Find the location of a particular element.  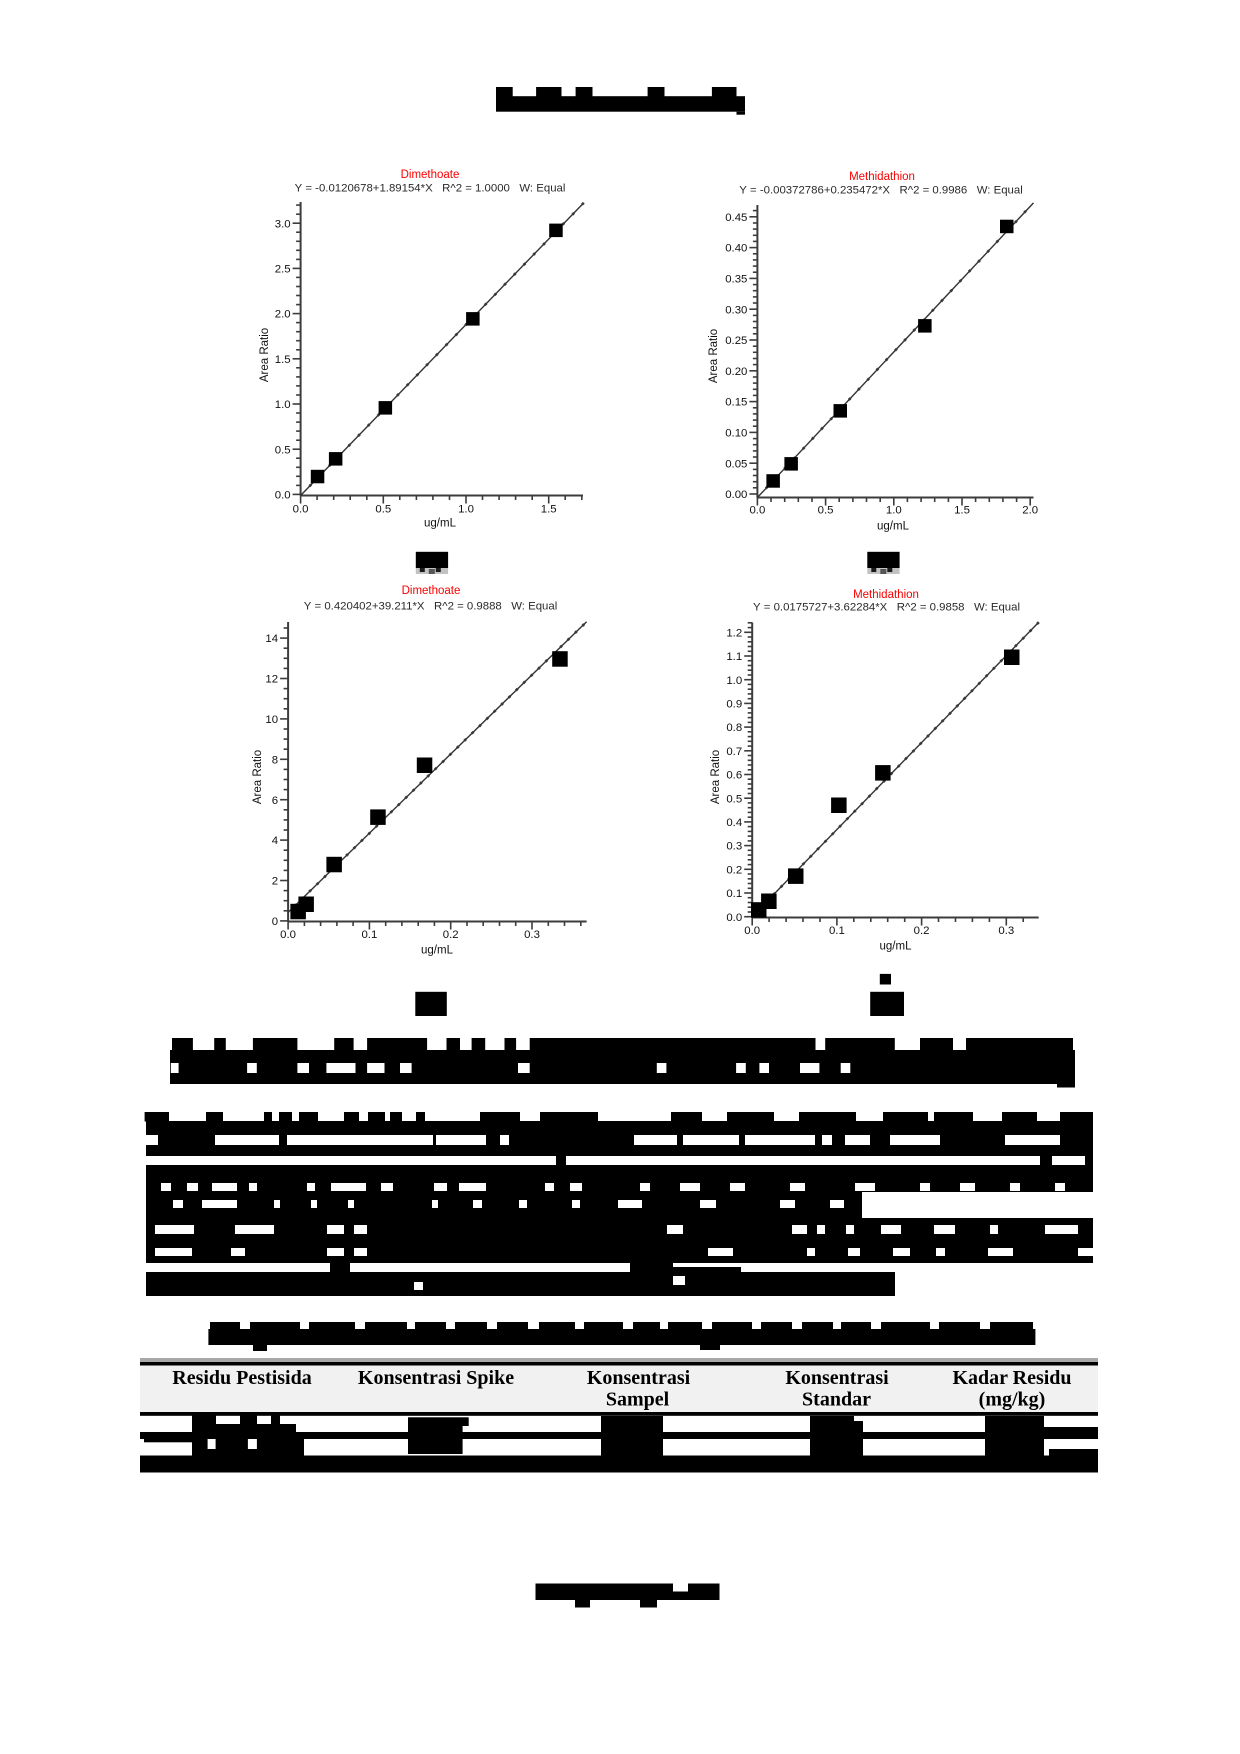

svg-text: 0.45 is located at coordinates (736, 218).